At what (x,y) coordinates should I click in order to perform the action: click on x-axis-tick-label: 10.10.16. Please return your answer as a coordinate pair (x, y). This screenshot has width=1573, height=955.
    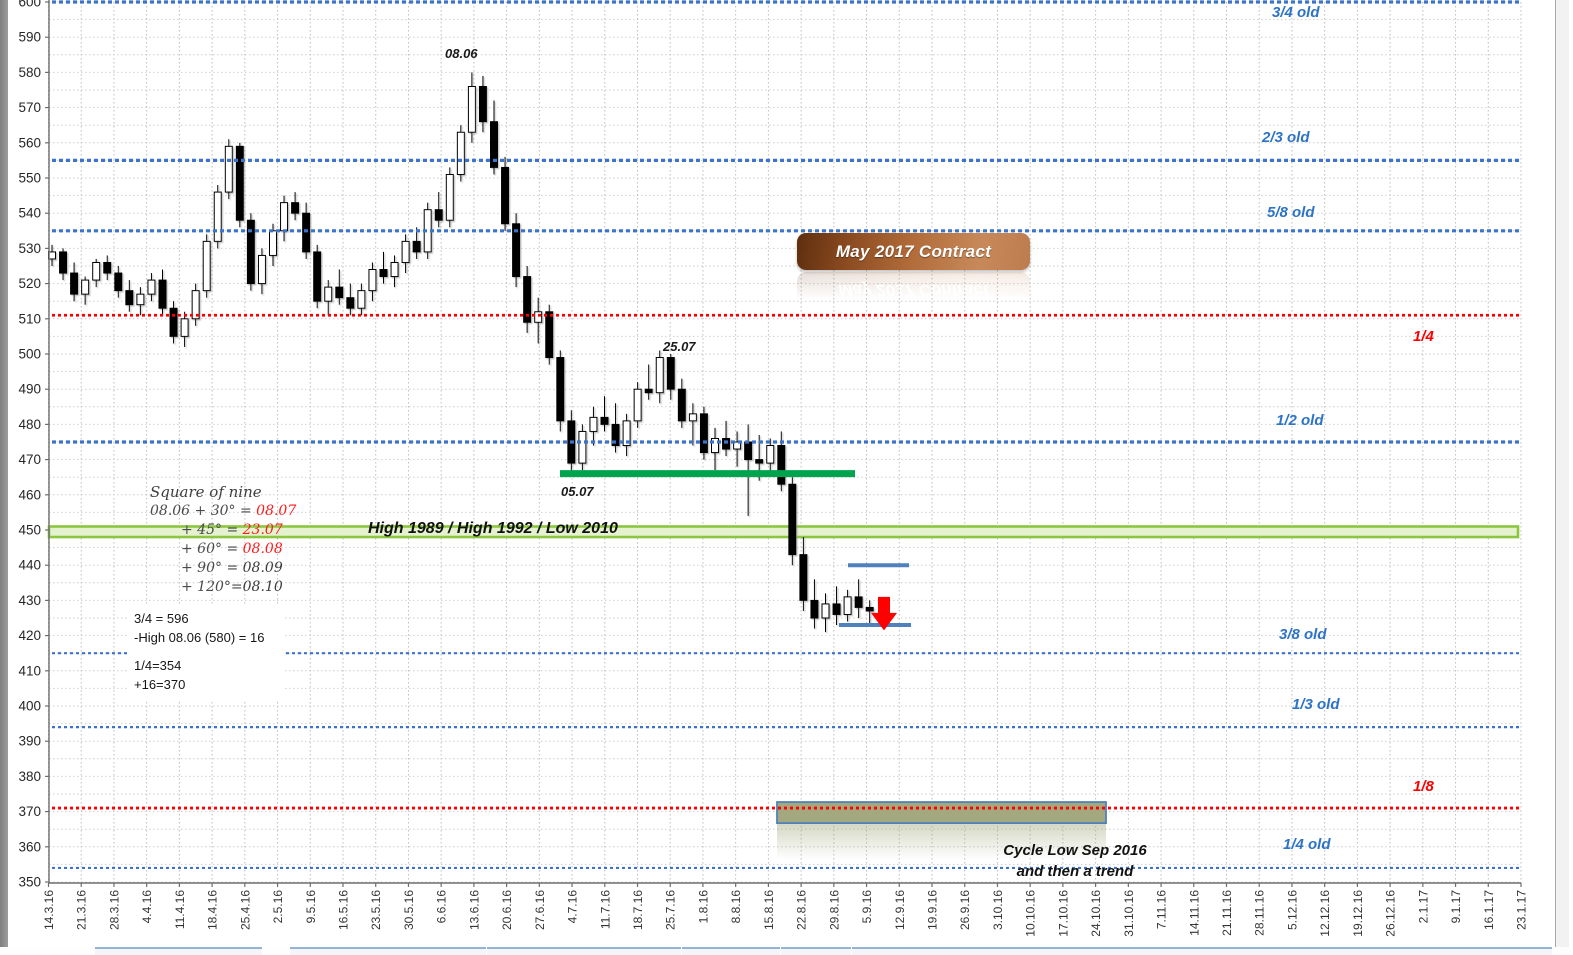
    Looking at the image, I should click on (1031, 913).